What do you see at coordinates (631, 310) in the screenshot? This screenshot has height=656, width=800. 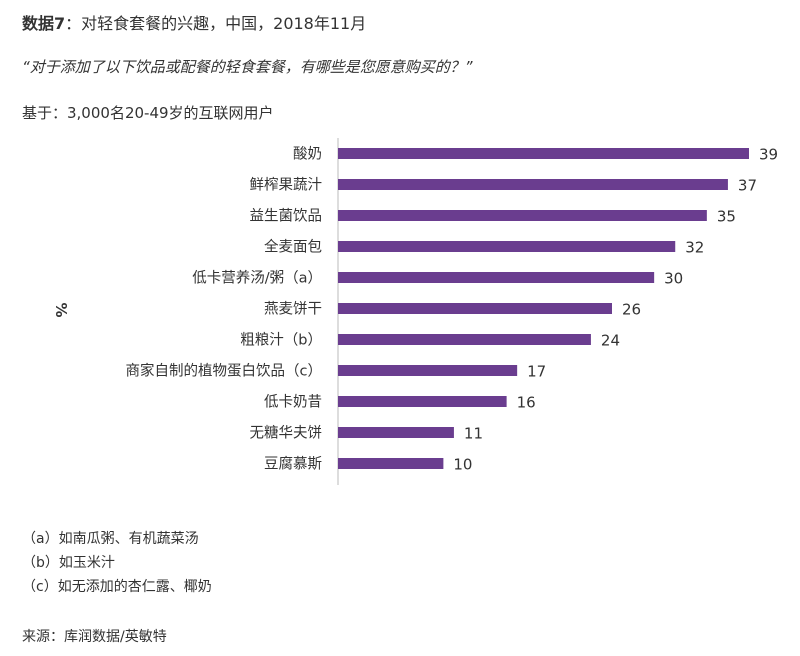 I see `value-label: 26` at bounding box center [631, 310].